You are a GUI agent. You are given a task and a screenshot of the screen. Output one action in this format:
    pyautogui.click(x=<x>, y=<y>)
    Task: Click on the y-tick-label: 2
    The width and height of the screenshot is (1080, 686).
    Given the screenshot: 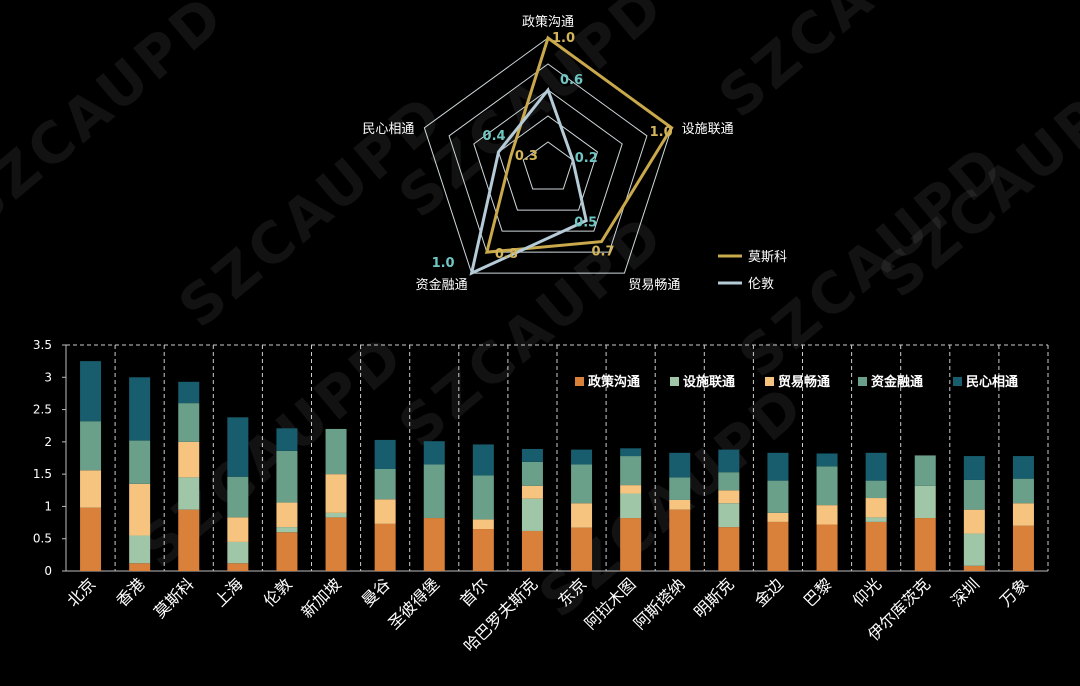 What is the action you would take?
    pyautogui.click(x=48, y=442)
    